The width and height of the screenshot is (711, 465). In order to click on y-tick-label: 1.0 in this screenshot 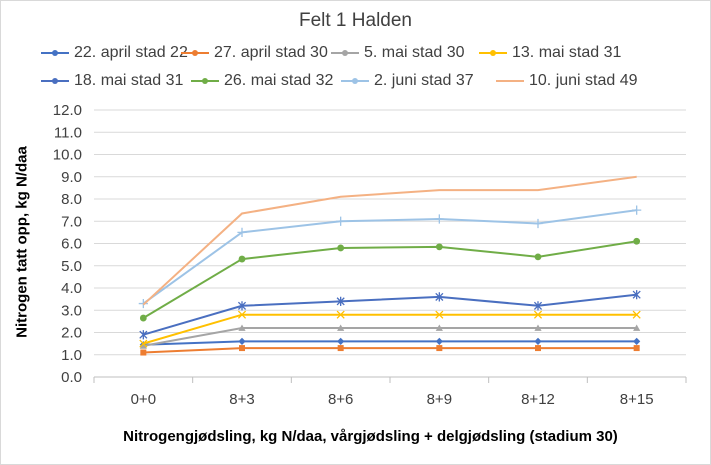, I will do `click(71, 355)`.